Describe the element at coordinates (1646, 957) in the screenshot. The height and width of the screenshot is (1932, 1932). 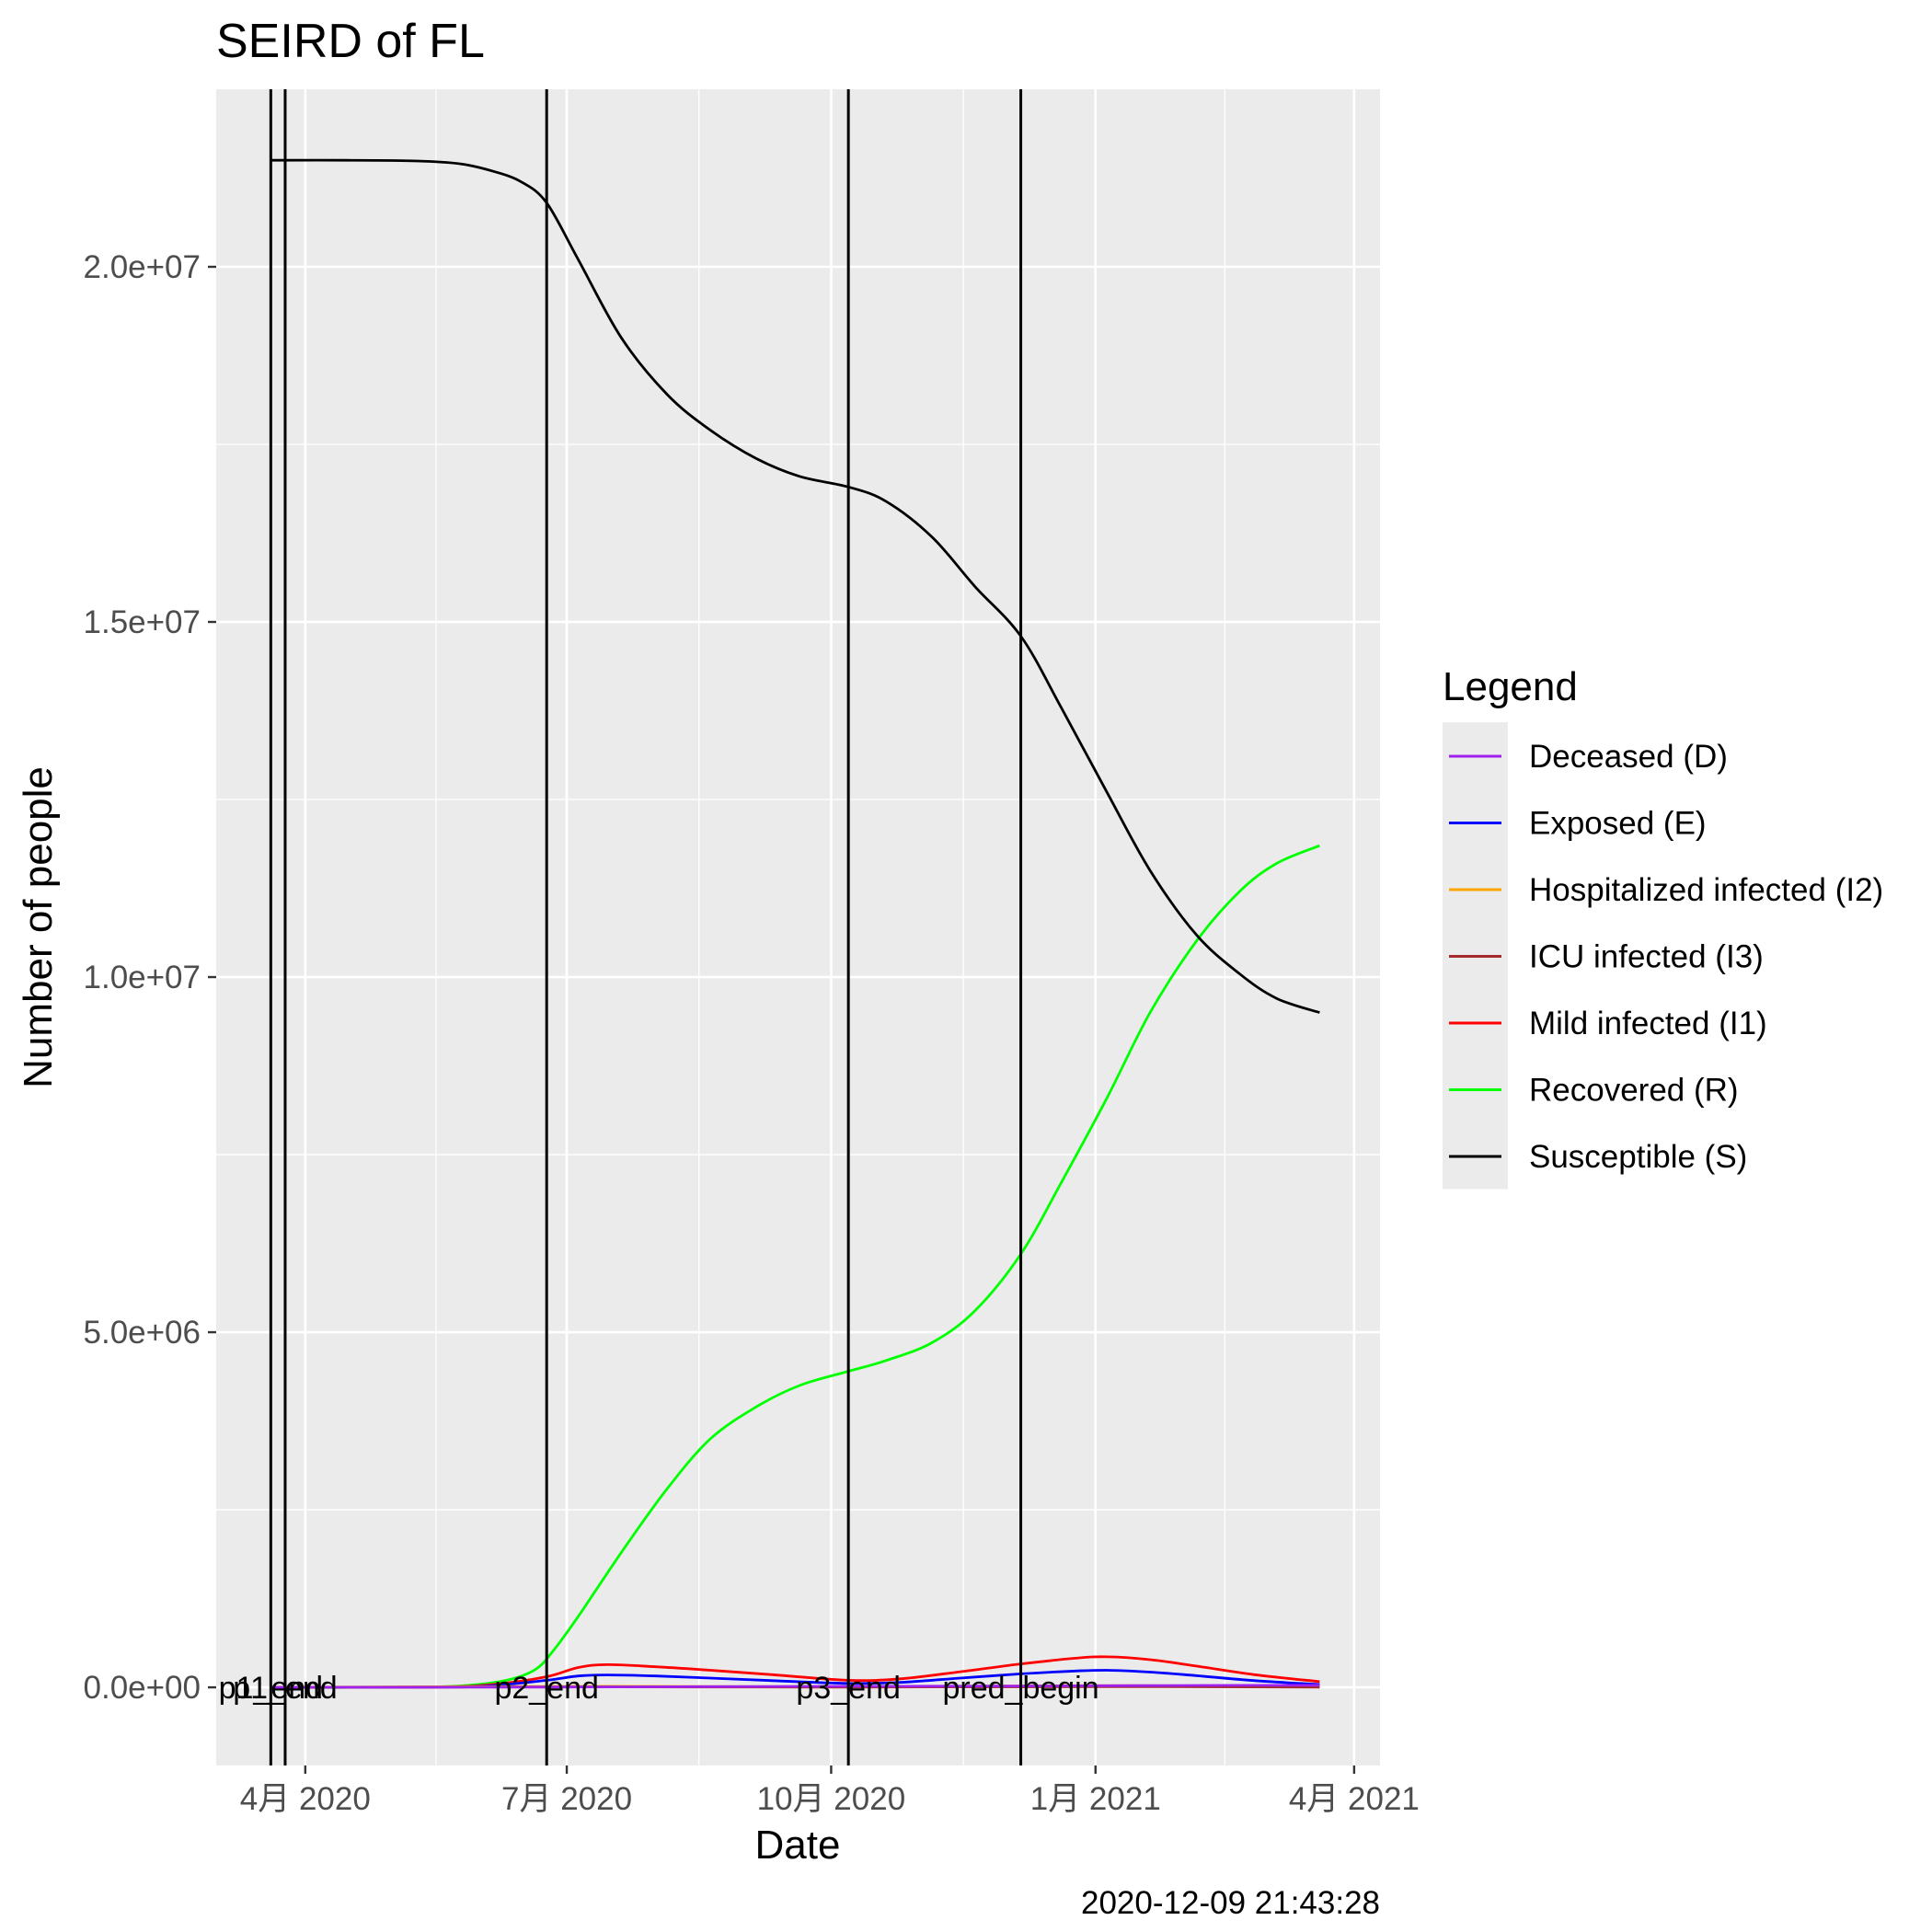
I see `legend-label-icu-infected-i3: ICU infected (I3)` at that location.